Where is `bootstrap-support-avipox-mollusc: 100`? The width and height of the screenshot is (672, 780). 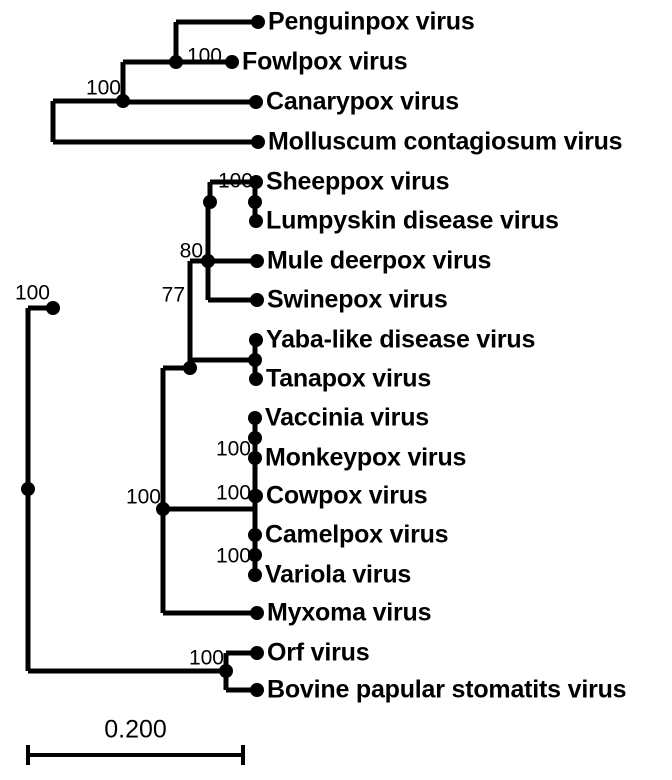 bootstrap-support-avipox-mollusc: 100 is located at coordinates (32, 293).